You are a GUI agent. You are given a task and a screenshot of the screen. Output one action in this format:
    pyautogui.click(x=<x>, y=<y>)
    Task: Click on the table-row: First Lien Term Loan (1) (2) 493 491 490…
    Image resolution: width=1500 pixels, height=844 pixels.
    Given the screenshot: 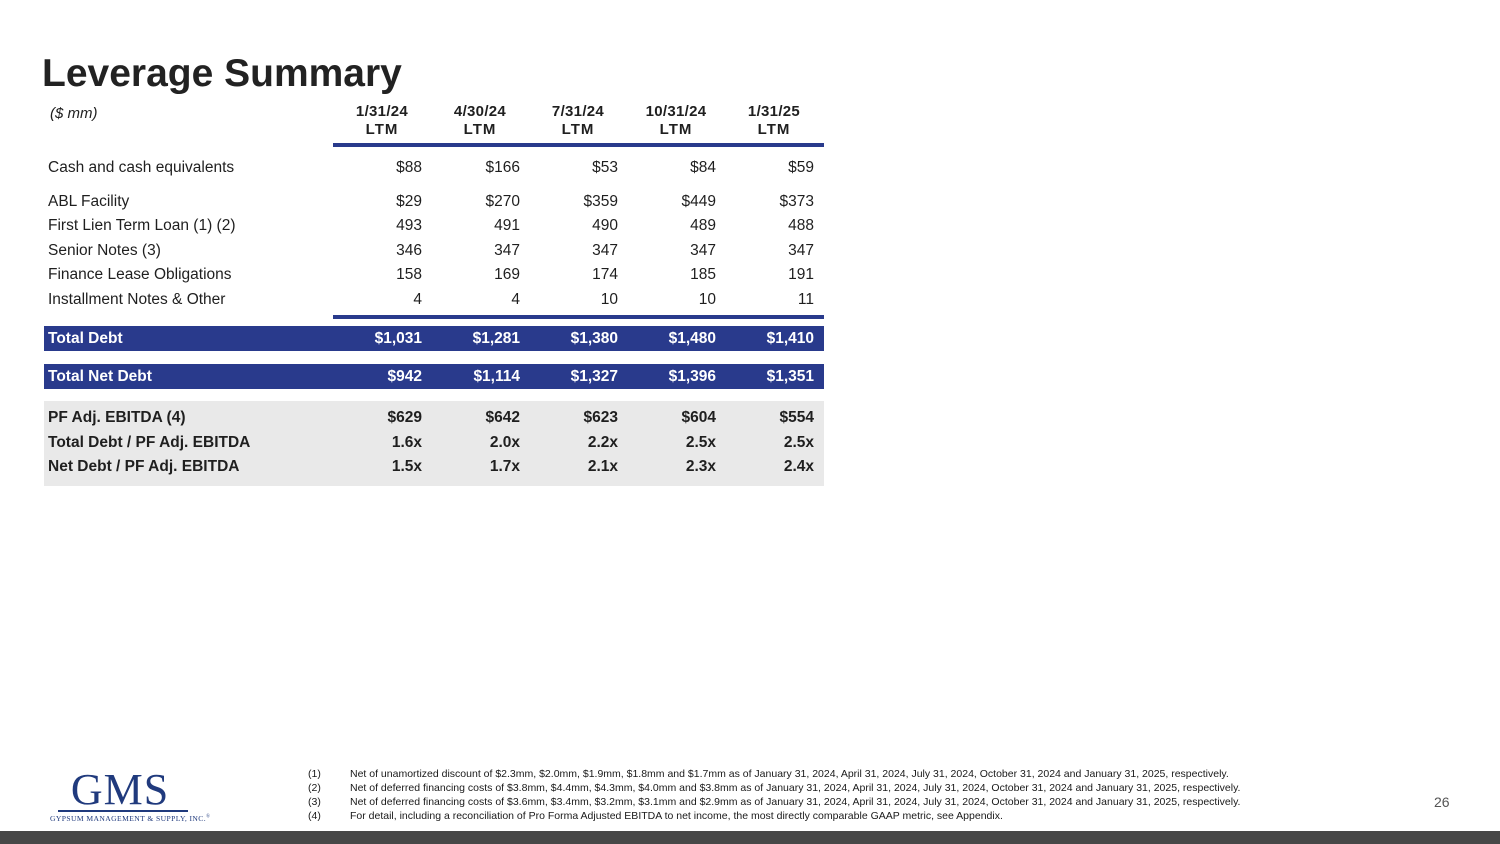 What is the action you would take?
    pyautogui.click(x=434, y=226)
    